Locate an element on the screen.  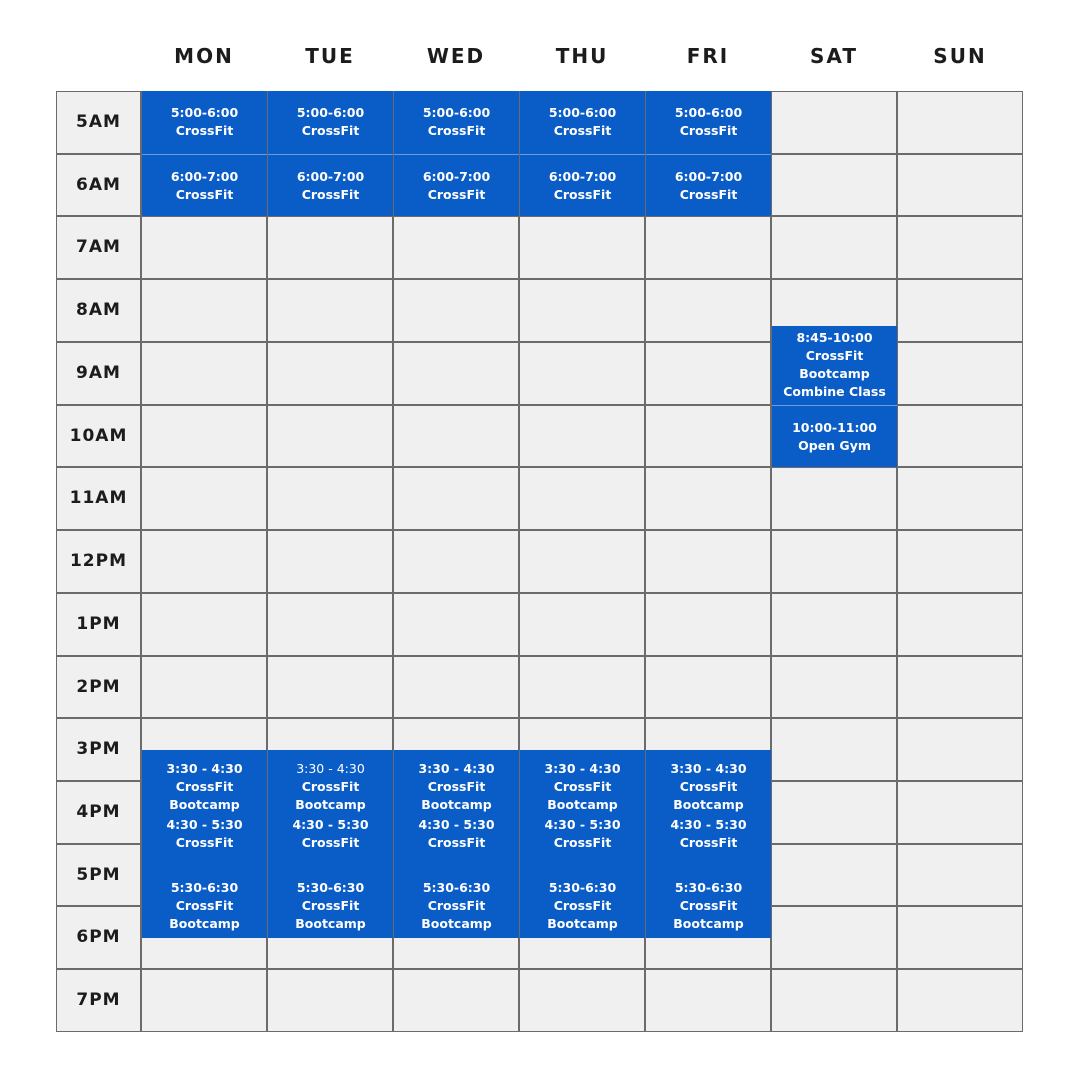
class-event: 8:45-10:00 CrossFit Bootcamp Combine Class is located at coordinates (834, 365).